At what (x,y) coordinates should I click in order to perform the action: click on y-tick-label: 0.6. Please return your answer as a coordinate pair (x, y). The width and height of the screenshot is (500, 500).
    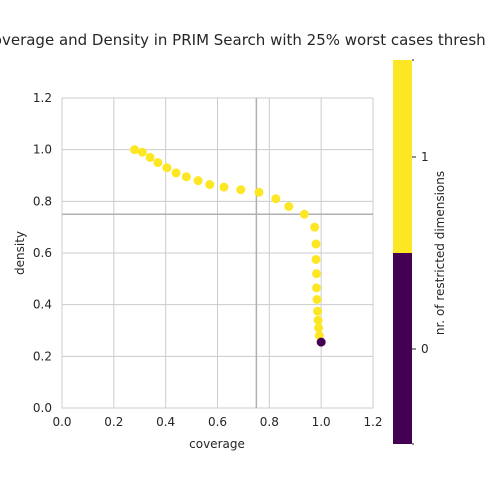
    Looking at the image, I should click on (42, 253).